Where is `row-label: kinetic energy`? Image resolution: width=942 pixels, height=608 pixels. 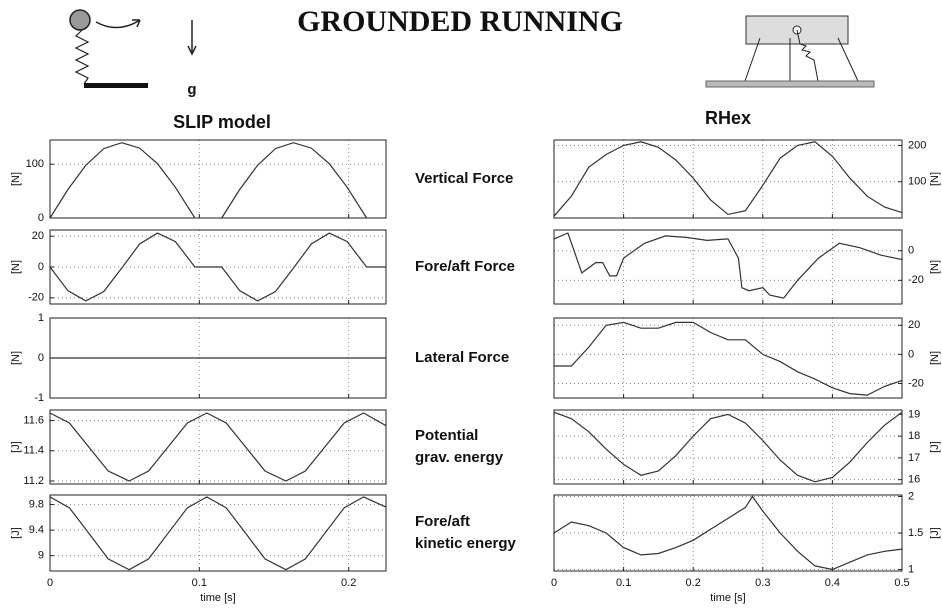
row-label: kinetic energy is located at coordinates (466, 543).